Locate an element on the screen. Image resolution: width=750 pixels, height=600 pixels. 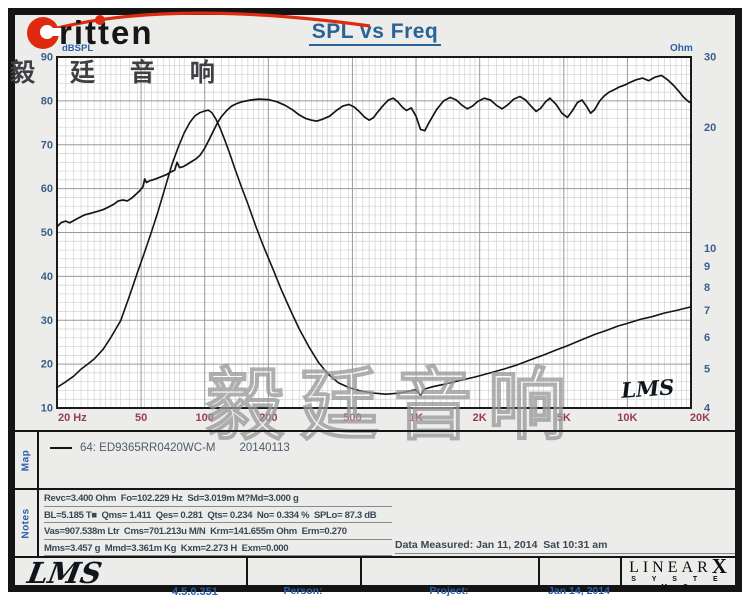
notes-label: Notes is located at coordinates (26, 523).